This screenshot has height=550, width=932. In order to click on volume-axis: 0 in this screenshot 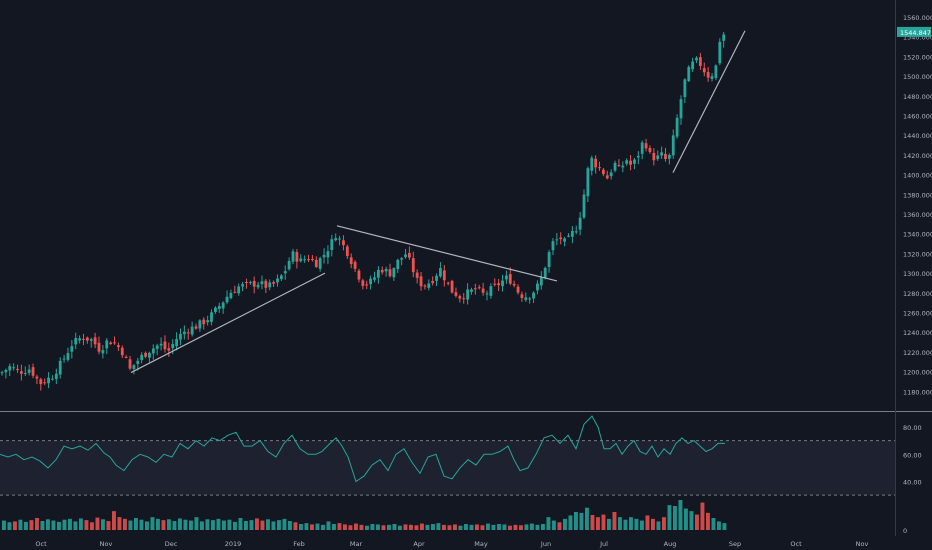, I will do `click(905, 531)`.